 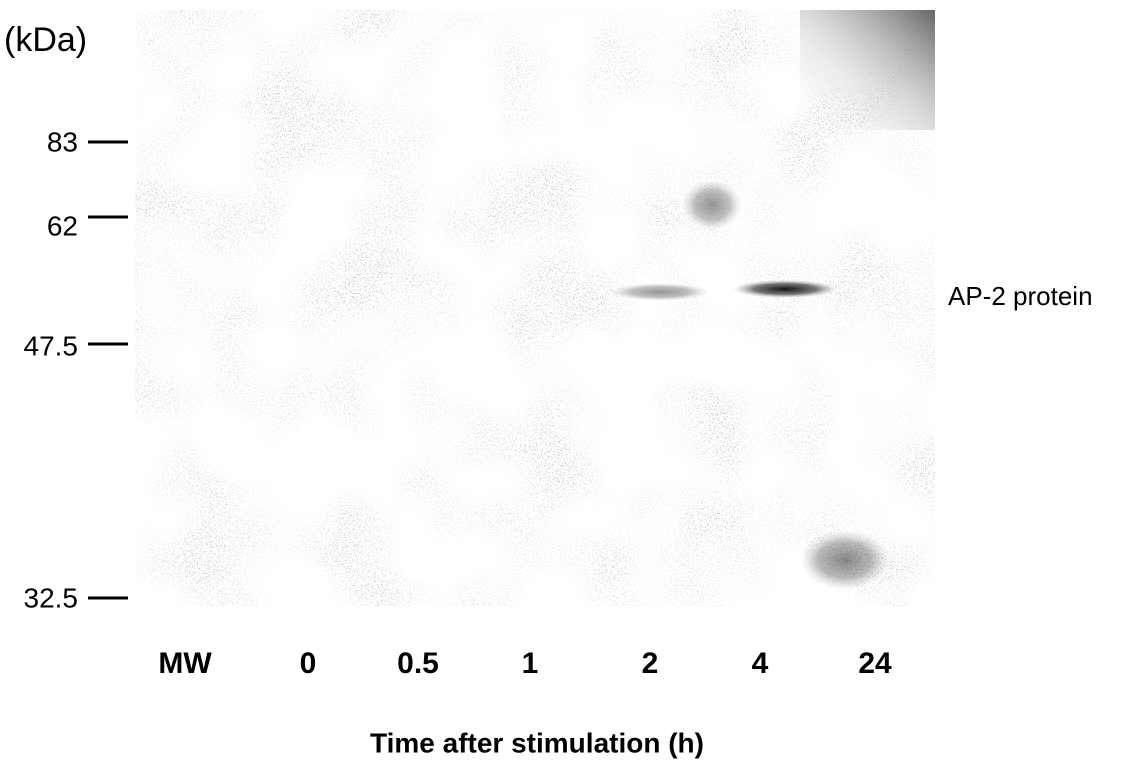 I want to click on unit-label: (kDa), so click(x=45, y=40).